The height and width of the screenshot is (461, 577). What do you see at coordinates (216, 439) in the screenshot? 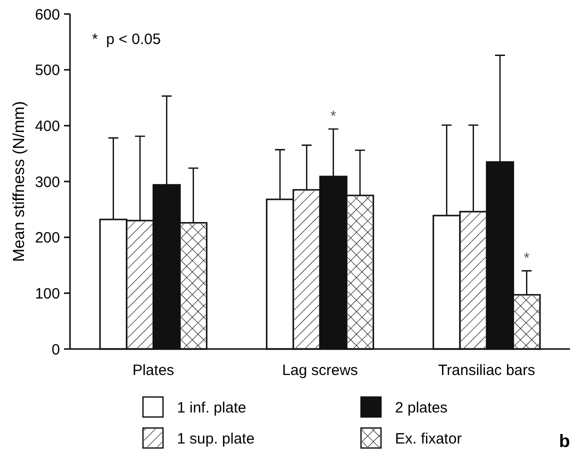
I see `legend-label: 1 sup. plate` at bounding box center [216, 439].